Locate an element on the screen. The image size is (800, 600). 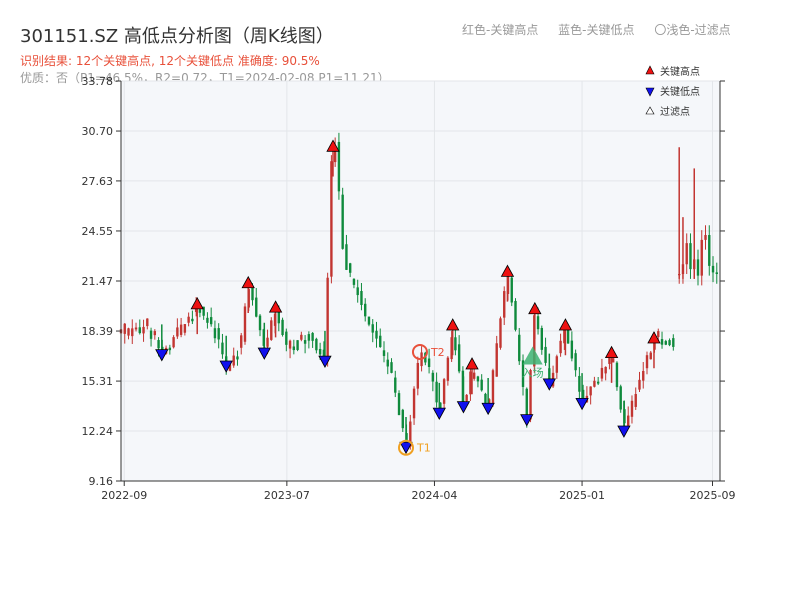
legend-filtered-label: 过滤点 is located at coordinates (675, 111).